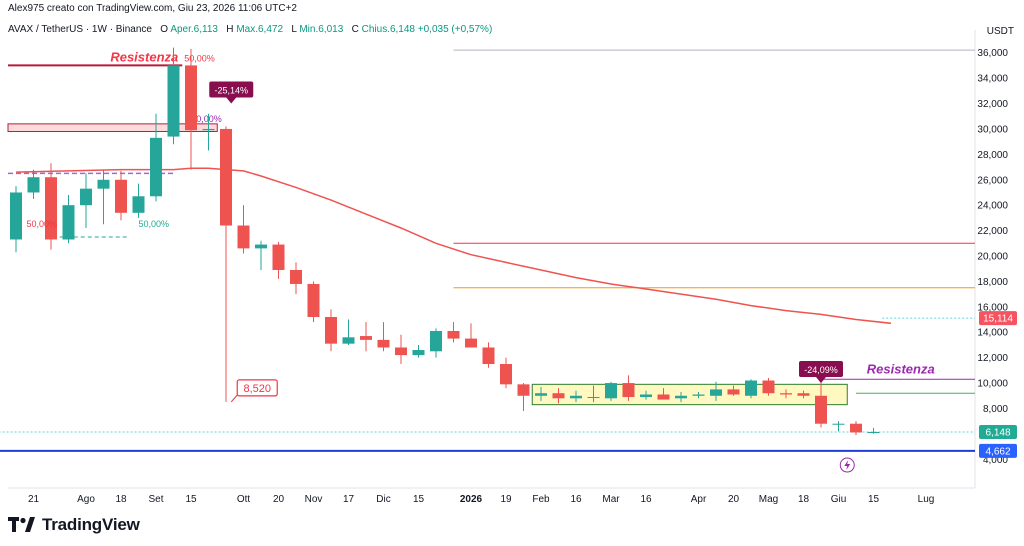 The width and height of the screenshot is (1024, 546). What do you see at coordinates (847, 465) in the screenshot?
I see `lightning-glyph` at bounding box center [847, 465].